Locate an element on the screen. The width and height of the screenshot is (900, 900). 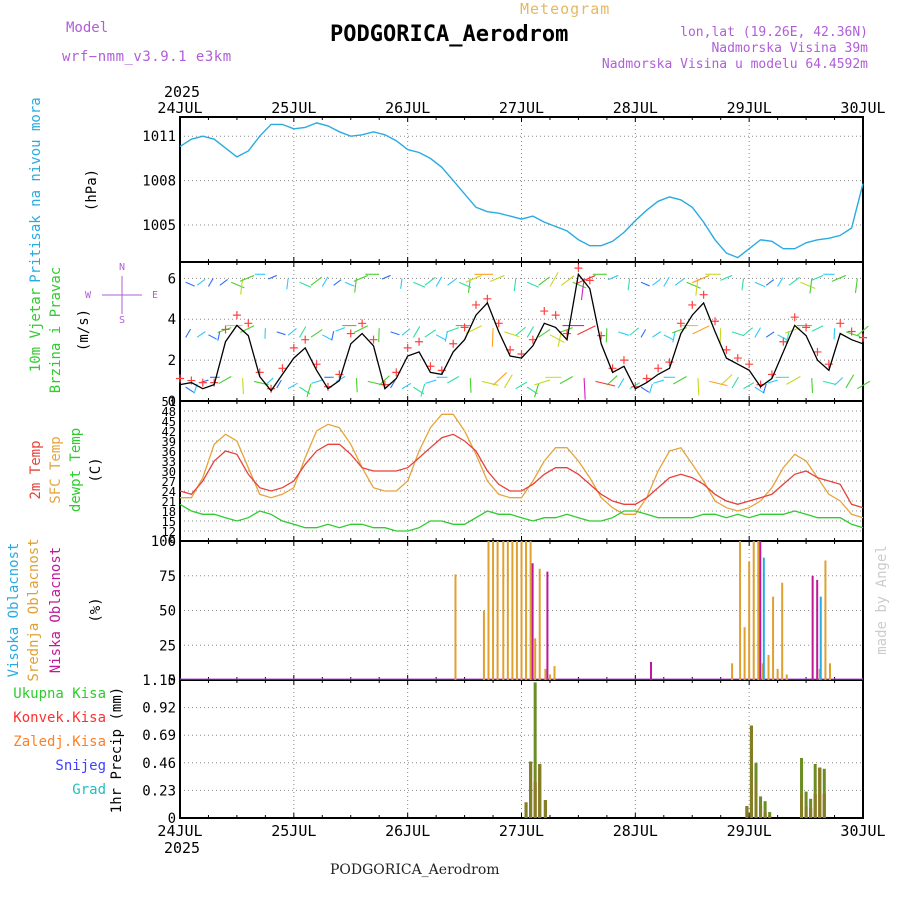
y-tick-label: 51 is located at coordinates (169, 402).